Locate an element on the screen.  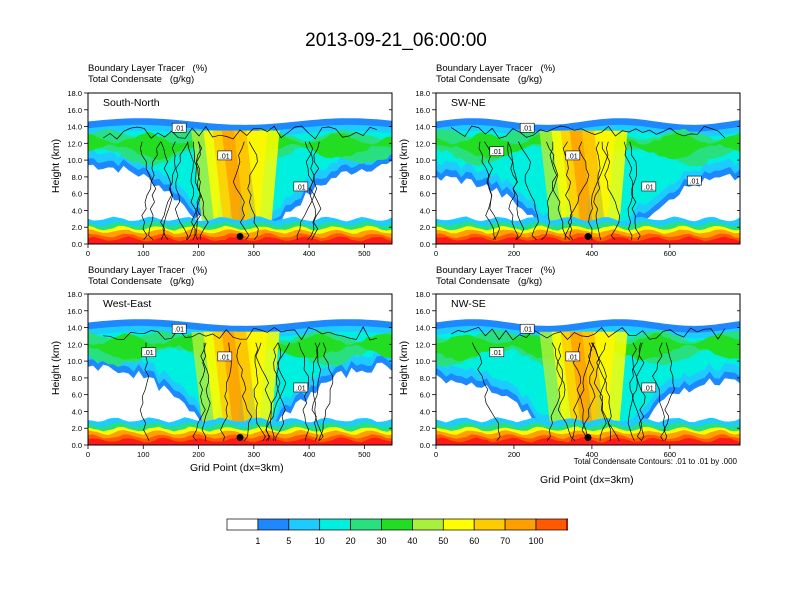
x-axis-label: Grid Point (dx=3km) is located at coordinates (237, 468).